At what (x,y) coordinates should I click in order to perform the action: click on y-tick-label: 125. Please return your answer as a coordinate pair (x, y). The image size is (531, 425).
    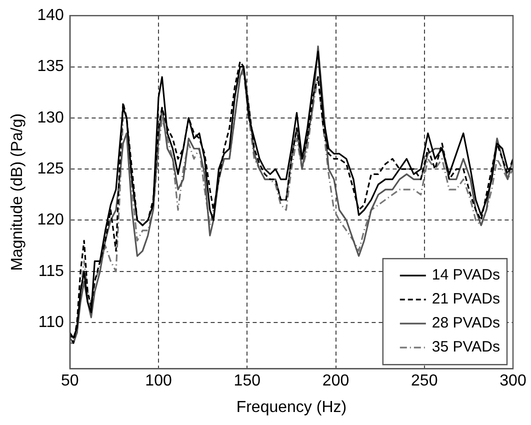
    Looking at the image, I should click on (50, 169).